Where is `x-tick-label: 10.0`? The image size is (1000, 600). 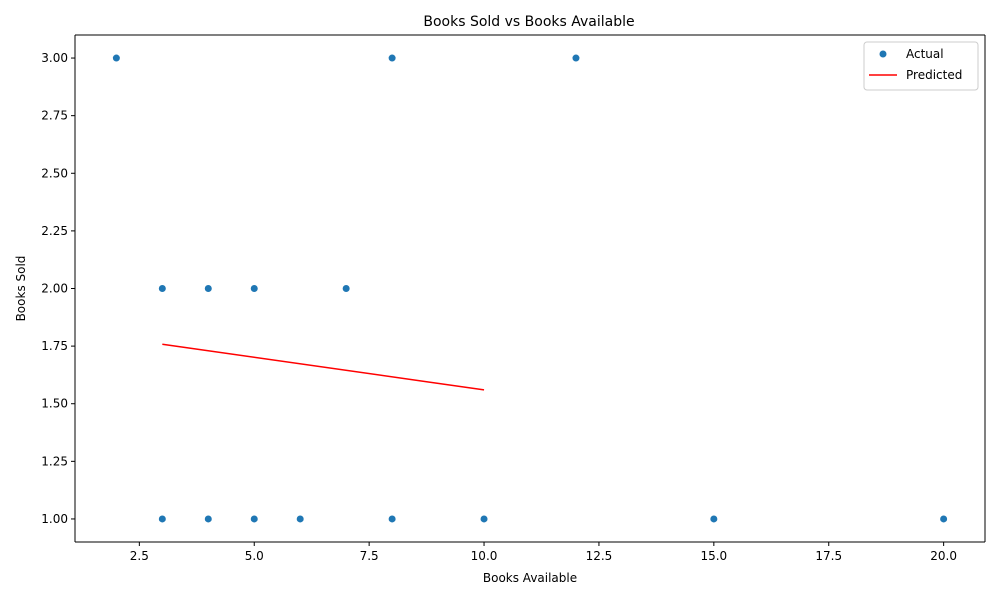
x-tick-label: 10.0 is located at coordinates (484, 556).